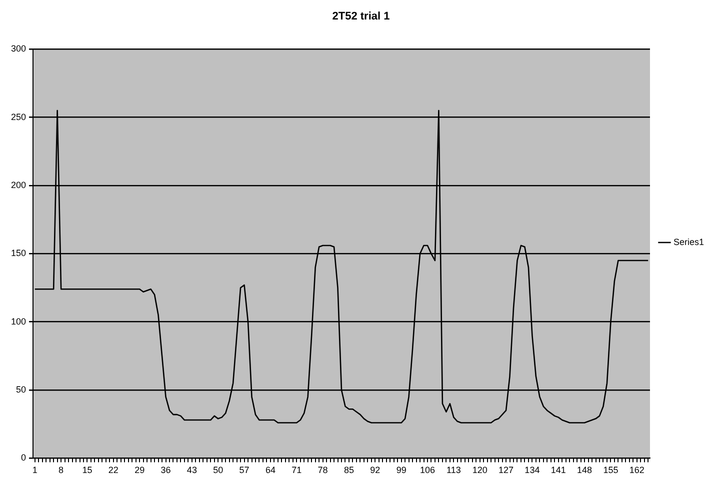 This screenshot has height=483, width=718. I want to click on x-tick-label: 57, so click(244, 470).